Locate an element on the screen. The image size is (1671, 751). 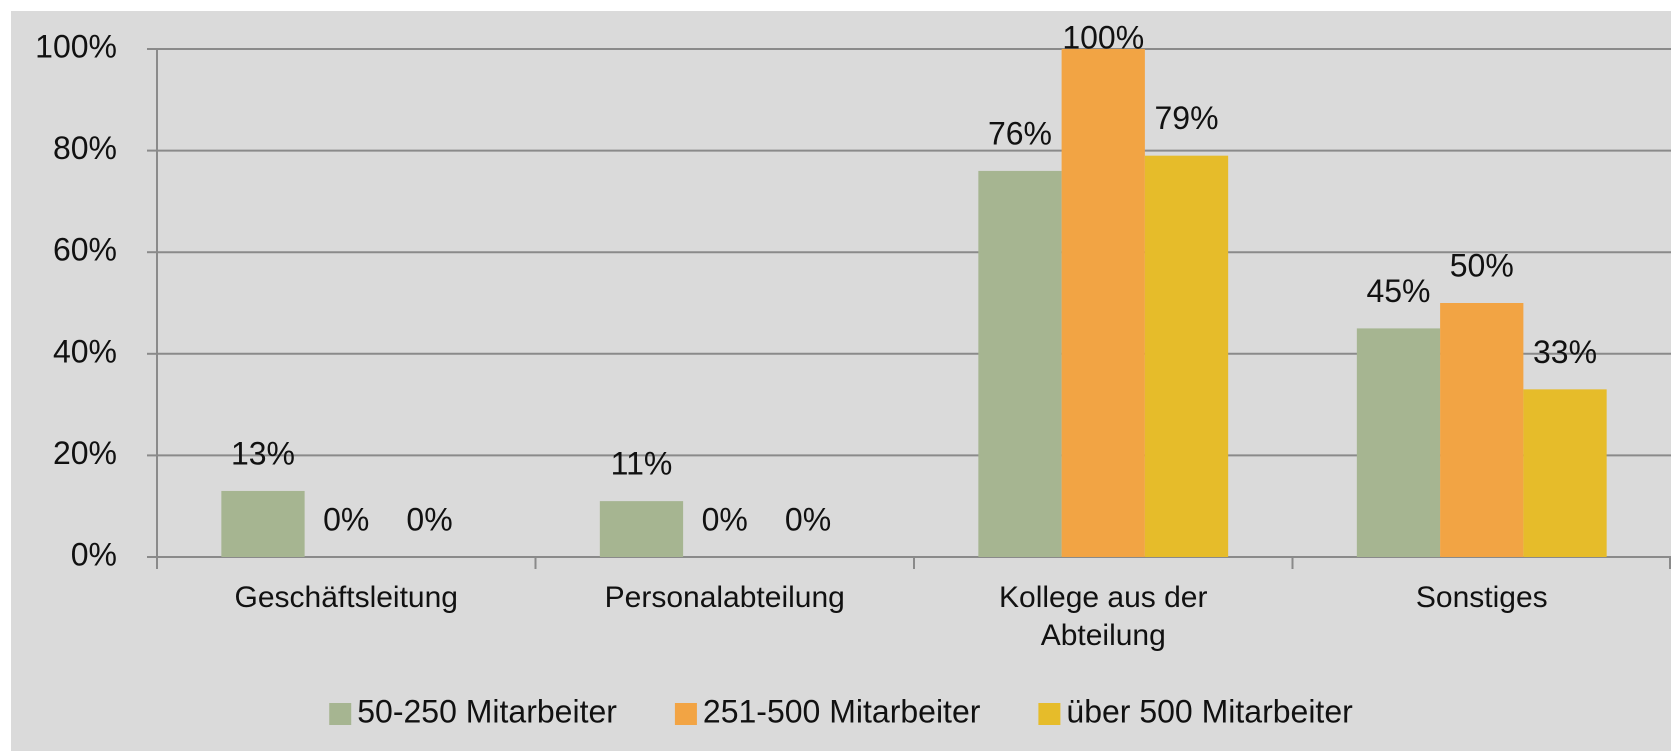
x-tick-label: Personalabteilung is located at coordinates (724, 597).